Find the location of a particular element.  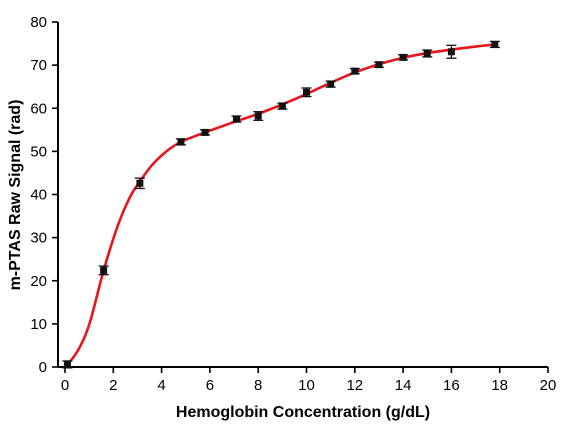

y-tick-label: 70 is located at coordinates (38, 65).